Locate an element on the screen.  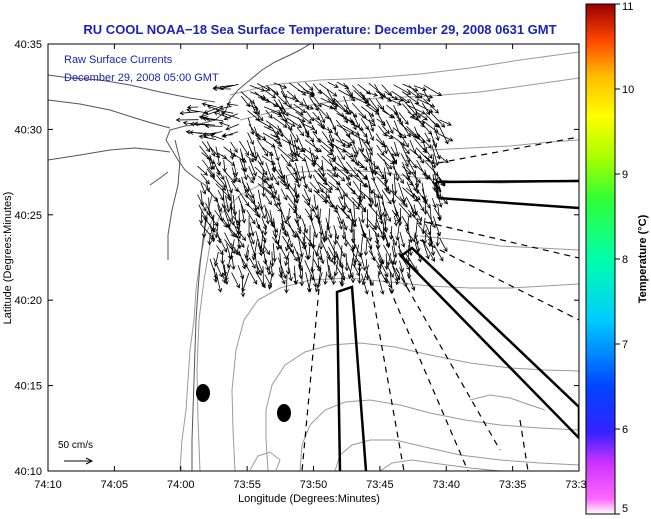
x-tick-label: 73:55 is located at coordinates (247, 485).